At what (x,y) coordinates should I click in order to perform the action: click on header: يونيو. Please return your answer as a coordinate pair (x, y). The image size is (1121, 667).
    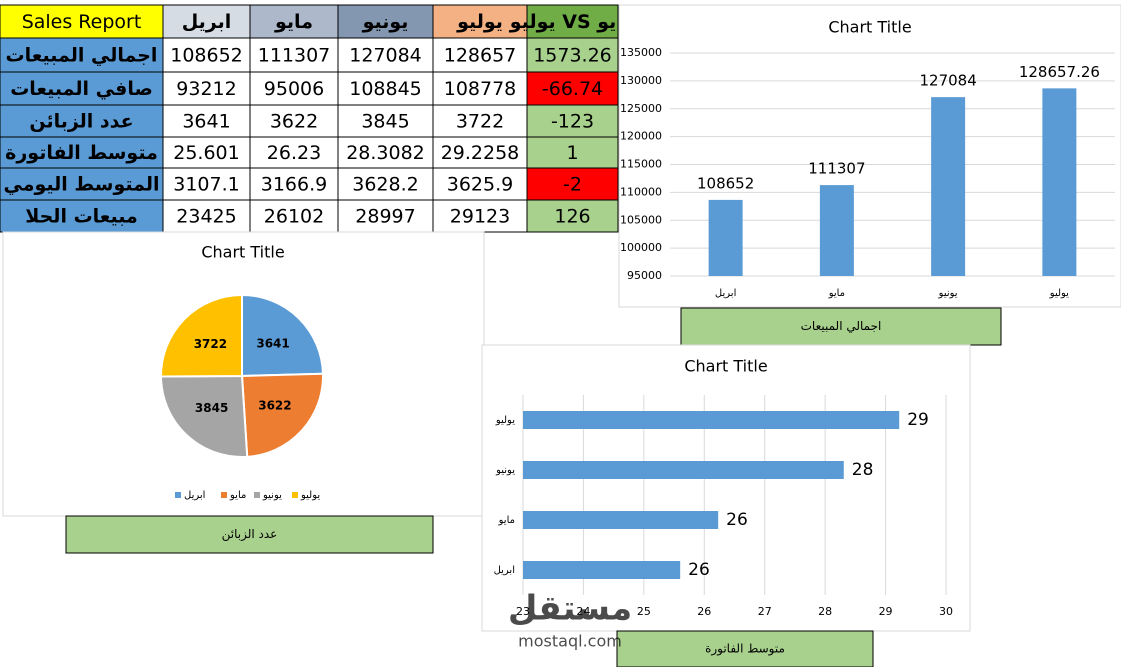
    Looking at the image, I should click on (385, 22).